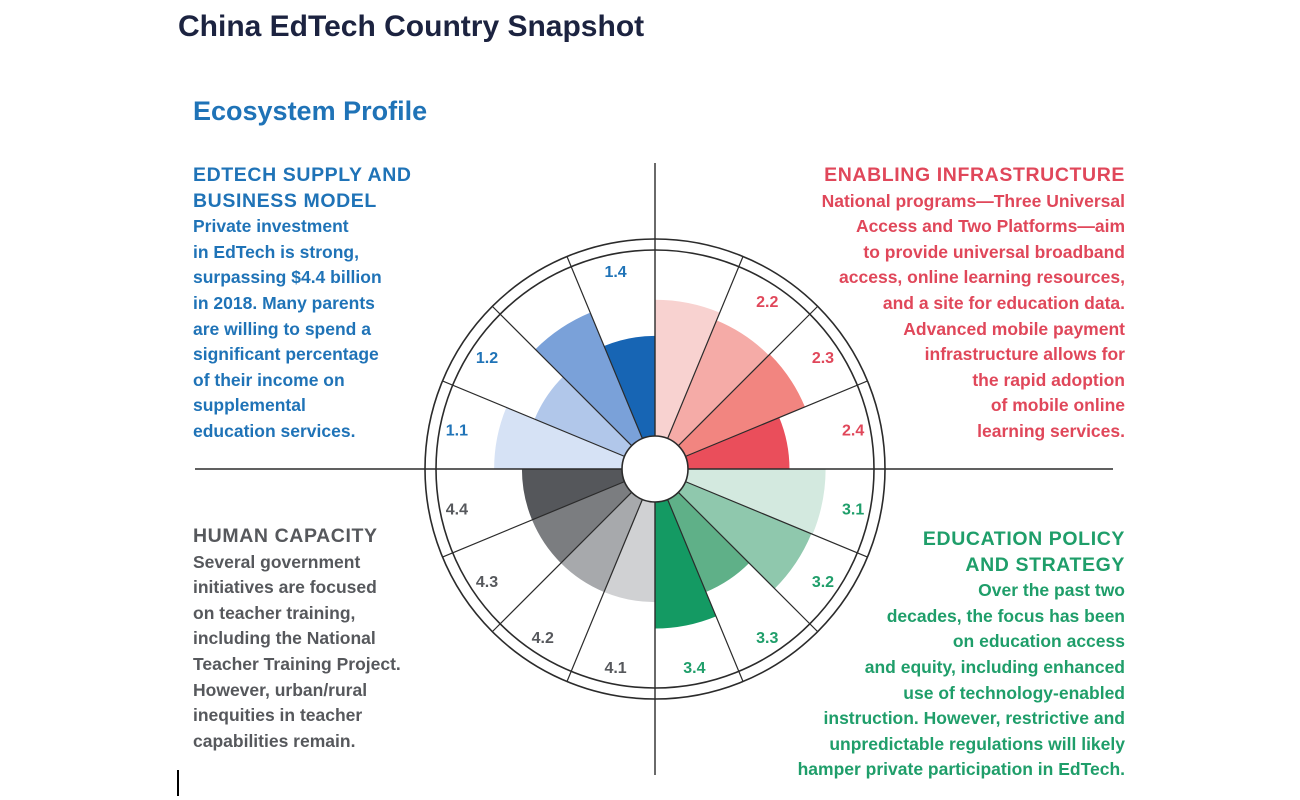 The width and height of the screenshot is (1300, 800). Describe the element at coordinates (1057, 405) in the screenshot. I see `infra-body-line: of mobile online` at that location.